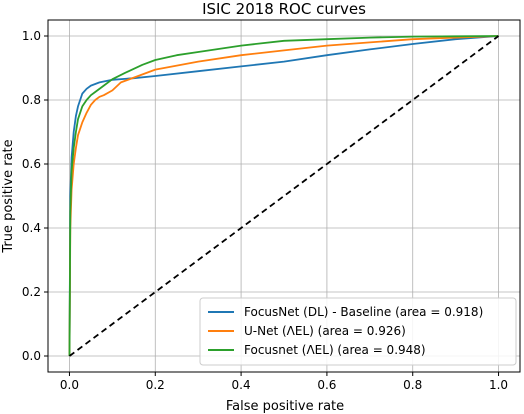  I want to click on legend-entry: FocusNet (DL) - Baseline (area = 0.918), so click(363, 312).